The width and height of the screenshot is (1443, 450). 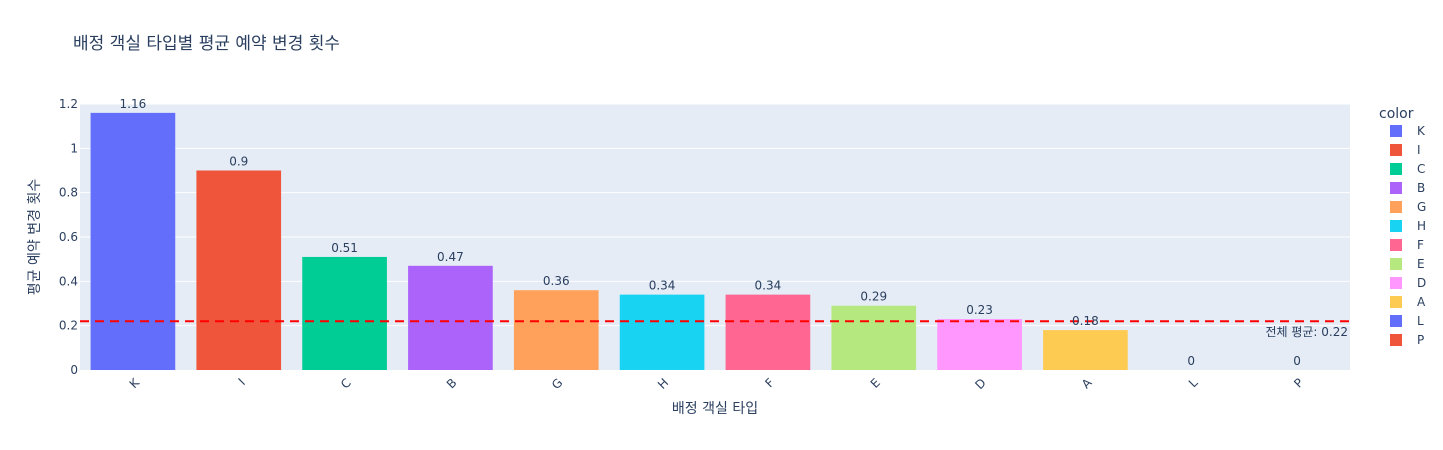 I want to click on legend-swatch-H, so click(x=1396, y=226).